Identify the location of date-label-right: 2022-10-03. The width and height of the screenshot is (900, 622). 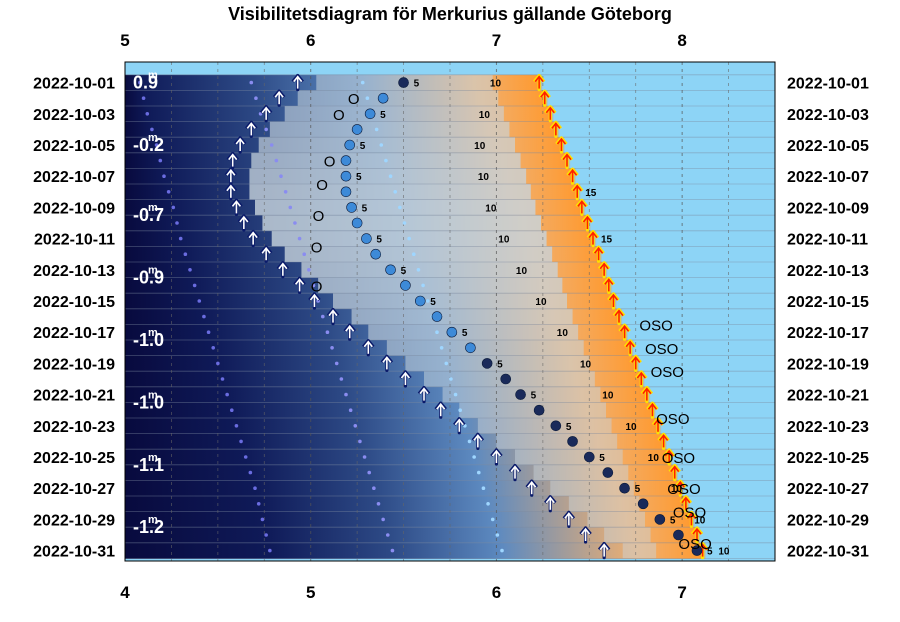
(828, 115).